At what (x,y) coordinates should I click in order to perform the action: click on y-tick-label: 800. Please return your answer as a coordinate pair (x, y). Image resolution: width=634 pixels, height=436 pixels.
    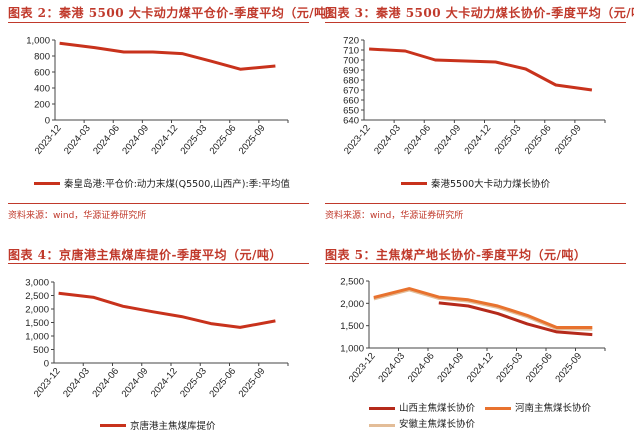
    Looking at the image, I should click on (42, 57).